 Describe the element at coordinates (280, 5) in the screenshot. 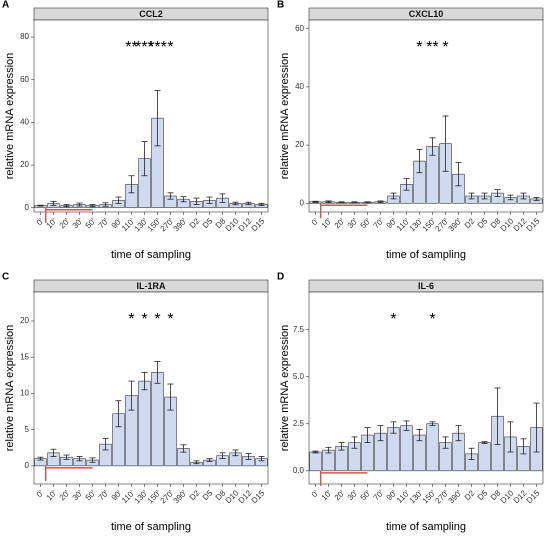

I see `panel-label: B` at that location.